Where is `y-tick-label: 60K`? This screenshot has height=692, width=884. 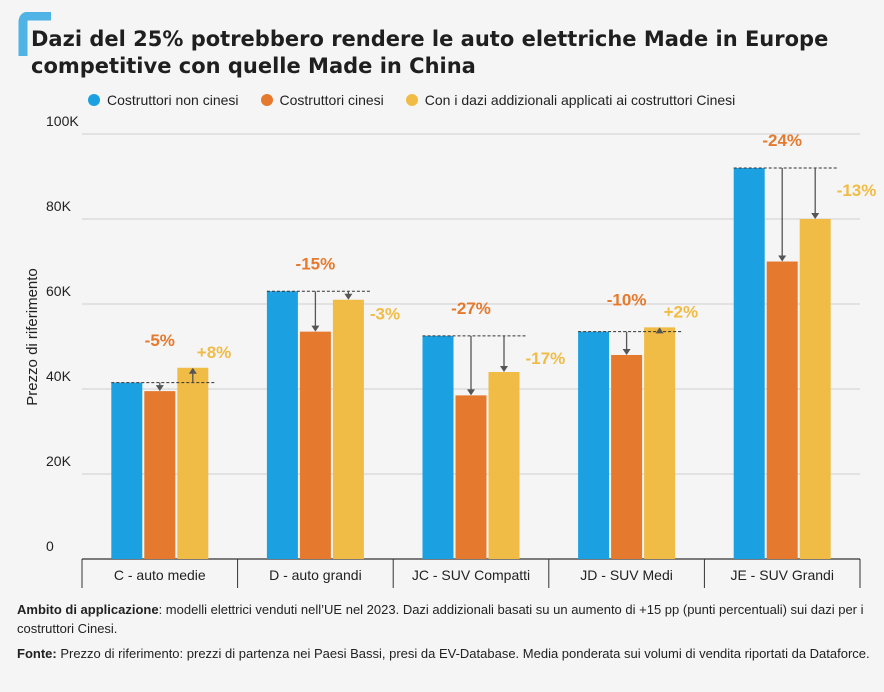 y-tick-label: 60K is located at coordinates (59, 291).